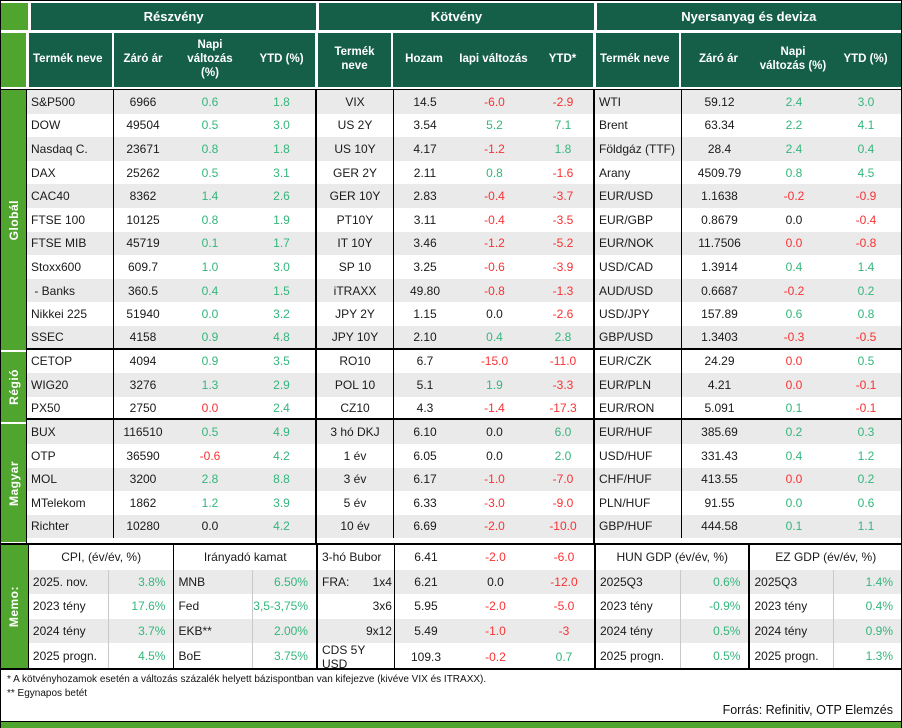  What do you see at coordinates (64, 655) in the screenshot?
I see `memo-label: 2025 progn.` at bounding box center [64, 655].